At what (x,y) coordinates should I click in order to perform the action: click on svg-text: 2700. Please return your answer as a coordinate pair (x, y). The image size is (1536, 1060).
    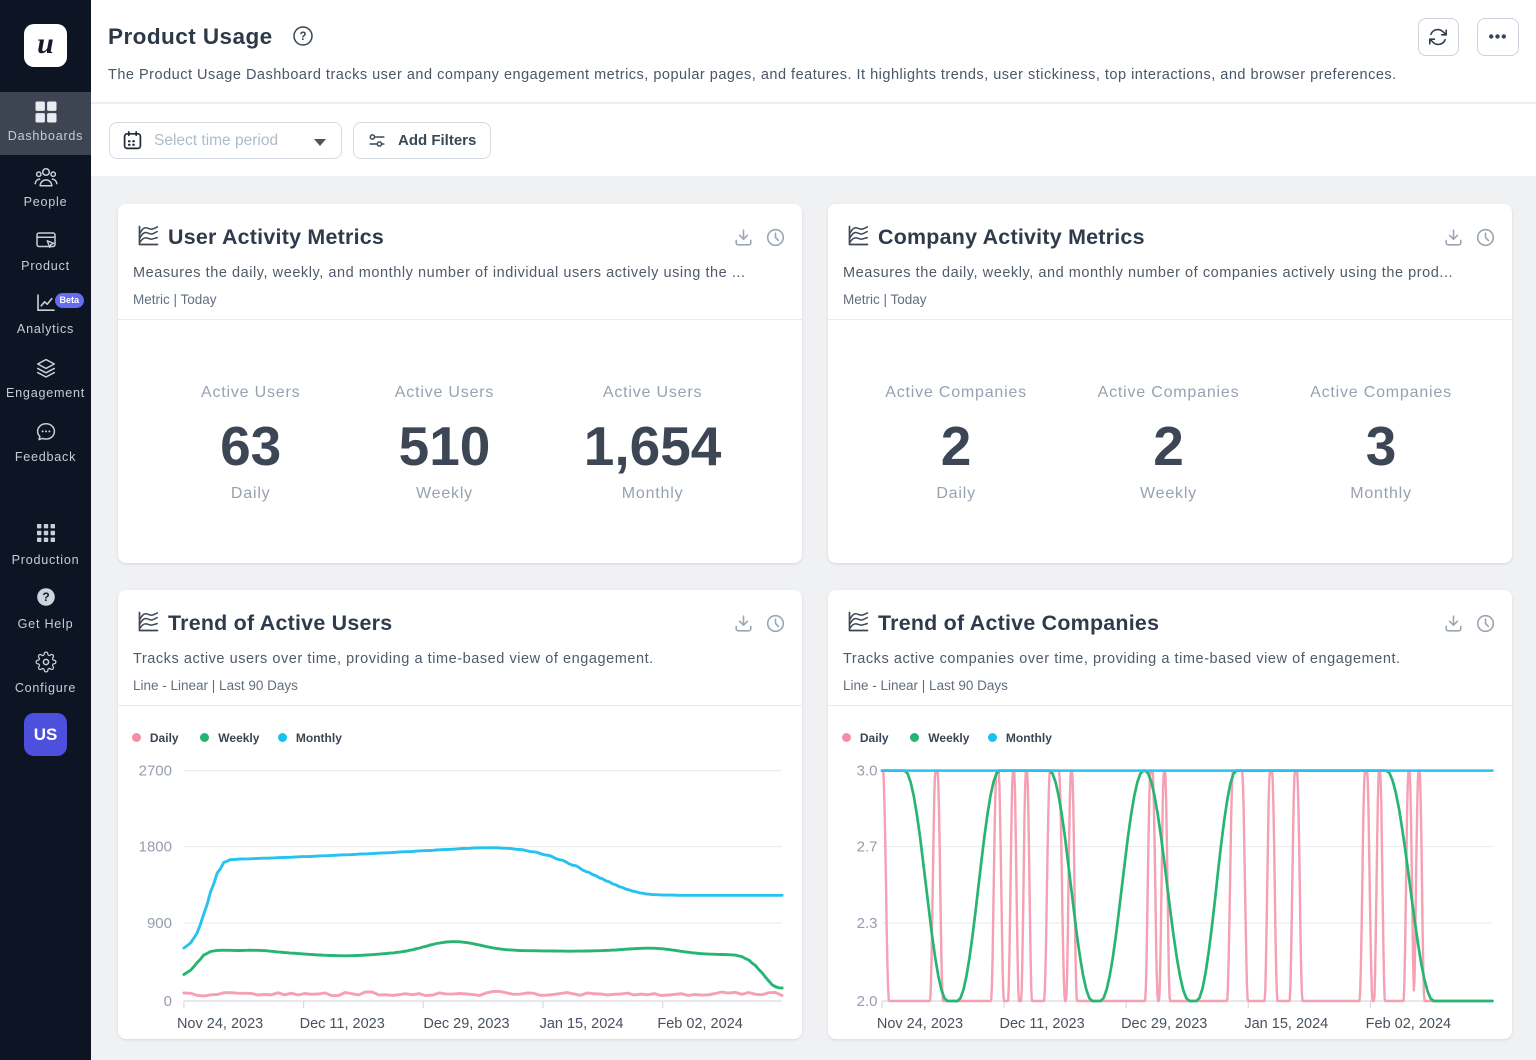
    Looking at the image, I should click on (154, 771).